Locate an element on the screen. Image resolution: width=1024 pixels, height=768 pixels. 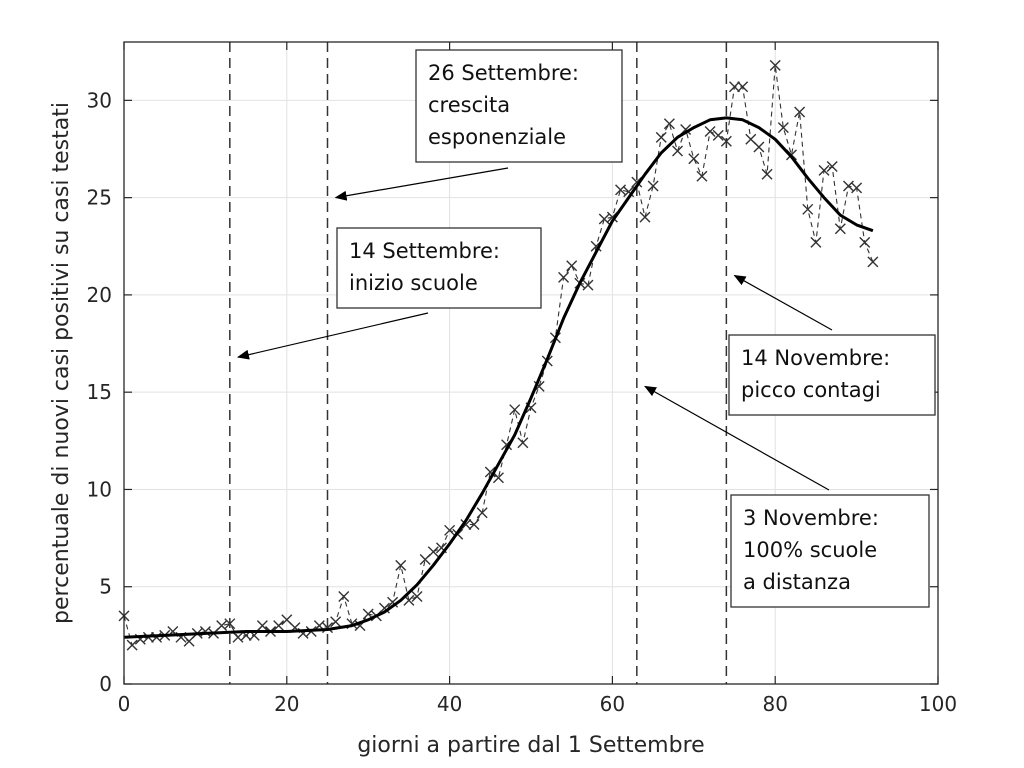
annotation-text-3-1: 100% scuole is located at coordinates (810, 550).